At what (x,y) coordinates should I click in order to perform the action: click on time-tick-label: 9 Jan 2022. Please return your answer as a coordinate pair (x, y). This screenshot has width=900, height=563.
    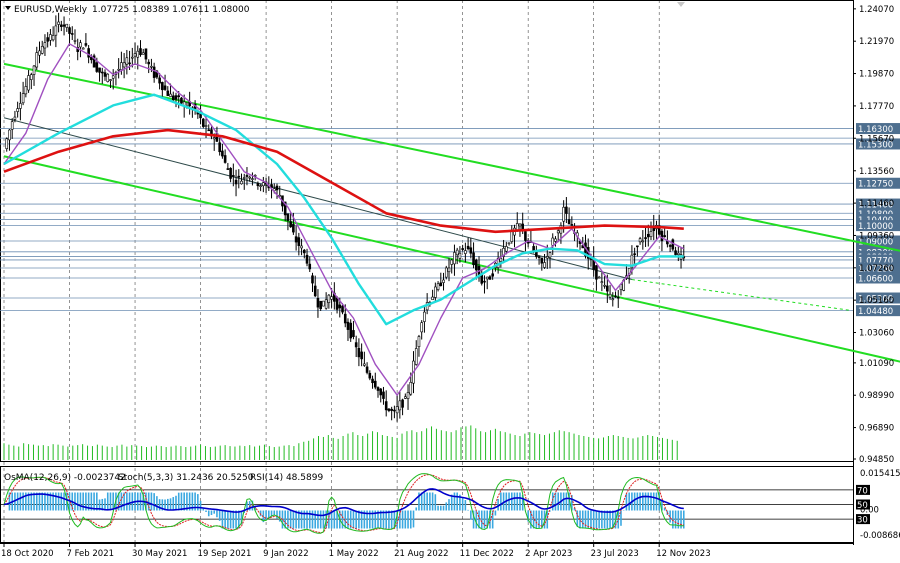
    Looking at the image, I should click on (286, 554).